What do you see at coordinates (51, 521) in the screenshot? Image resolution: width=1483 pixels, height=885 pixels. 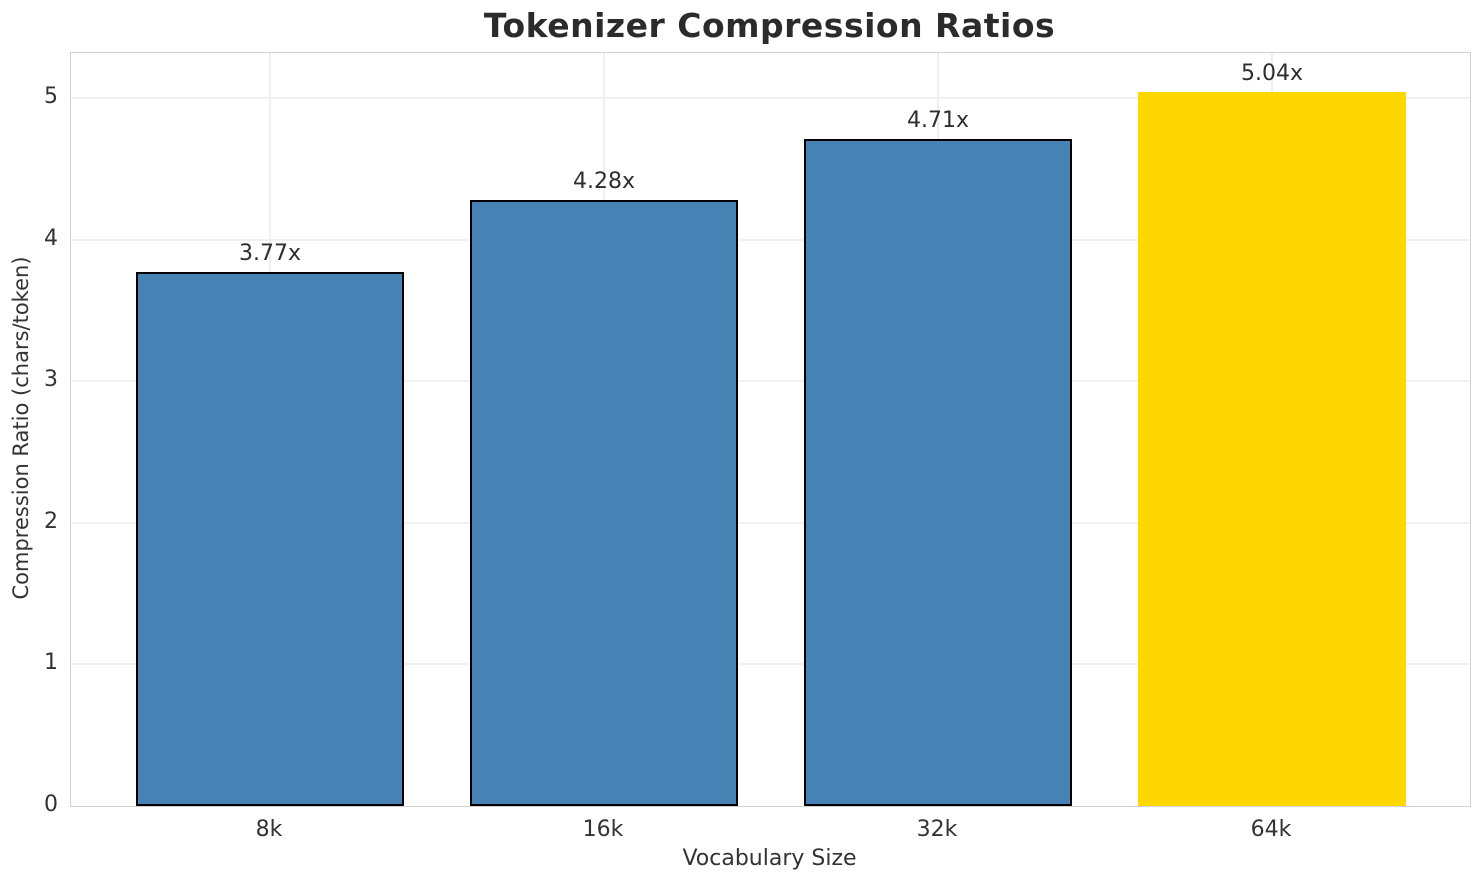 I see `y-tick-2: 2` at bounding box center [51, 521].